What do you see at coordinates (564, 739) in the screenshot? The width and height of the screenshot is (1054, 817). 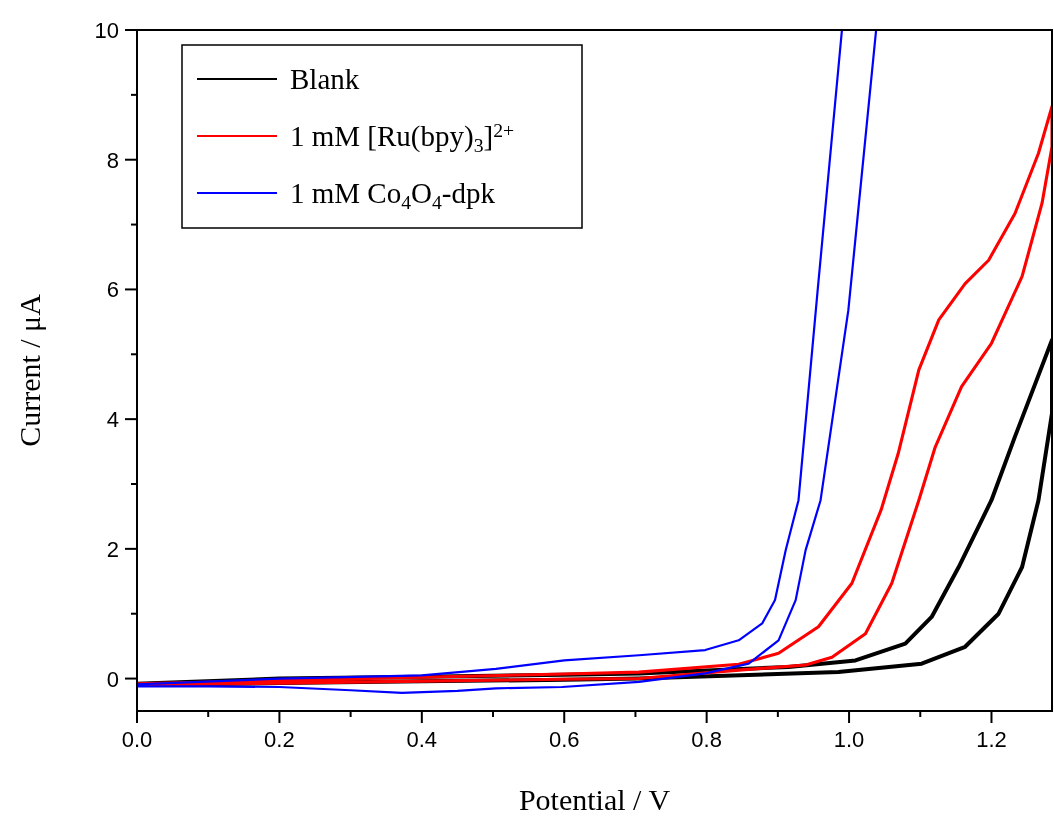 I see `x-tick-label: 0.6` at bounding box center [564, 739].